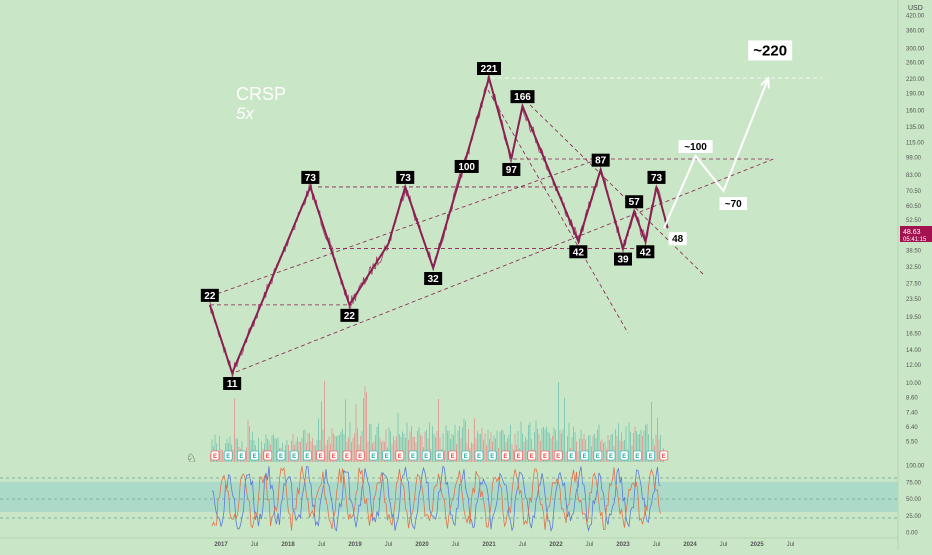  Describe the element at coordinates (489, 69) in the screenshot. I see `wave-label: 221` at that location.